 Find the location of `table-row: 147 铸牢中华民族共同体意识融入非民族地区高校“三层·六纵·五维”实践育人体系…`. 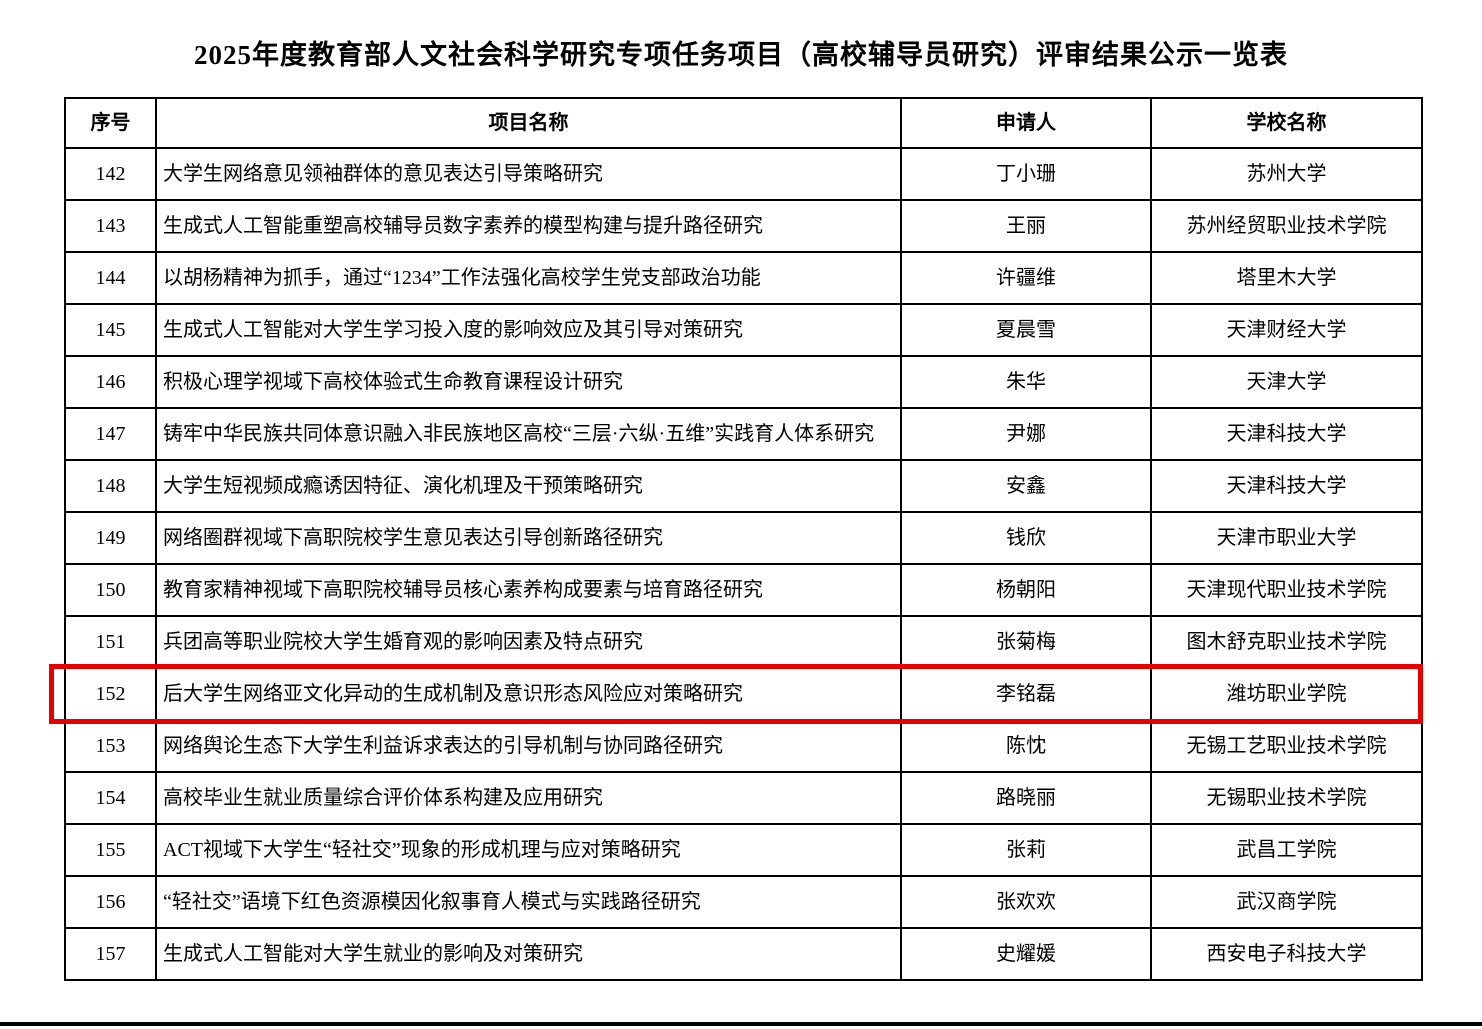

table-row: 147 铸牢中华民族共同体意识融入非民族地区高校“三层·六纵·五维”实践育人体系… is located at coordinates (743, 434).